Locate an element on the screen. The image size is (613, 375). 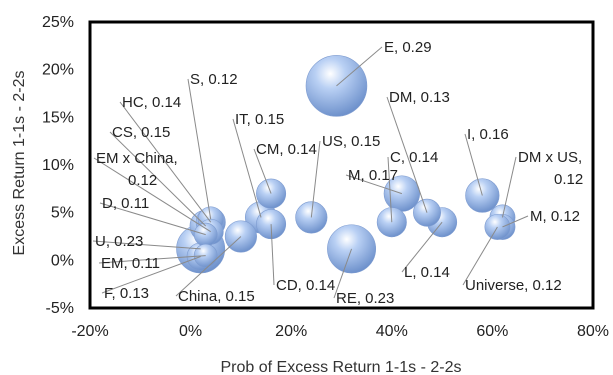
y-tick-label: 5% is located at coordinates (62, 213).